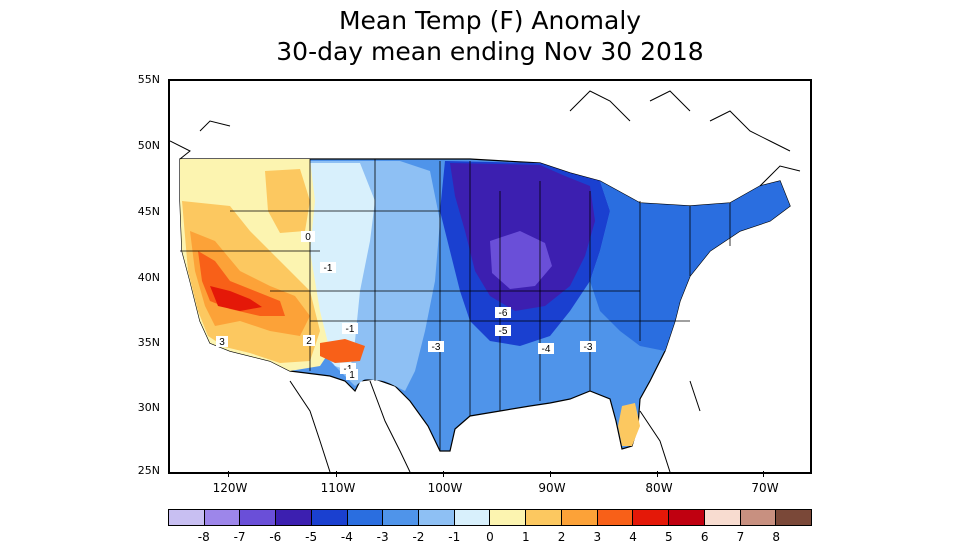 The height and width of the screenshot is (551, 980). What do you see at coordinates (148, 145) in the screenshot?
I see `lat-label-50n: 50N` at bounding box center [148, 145].